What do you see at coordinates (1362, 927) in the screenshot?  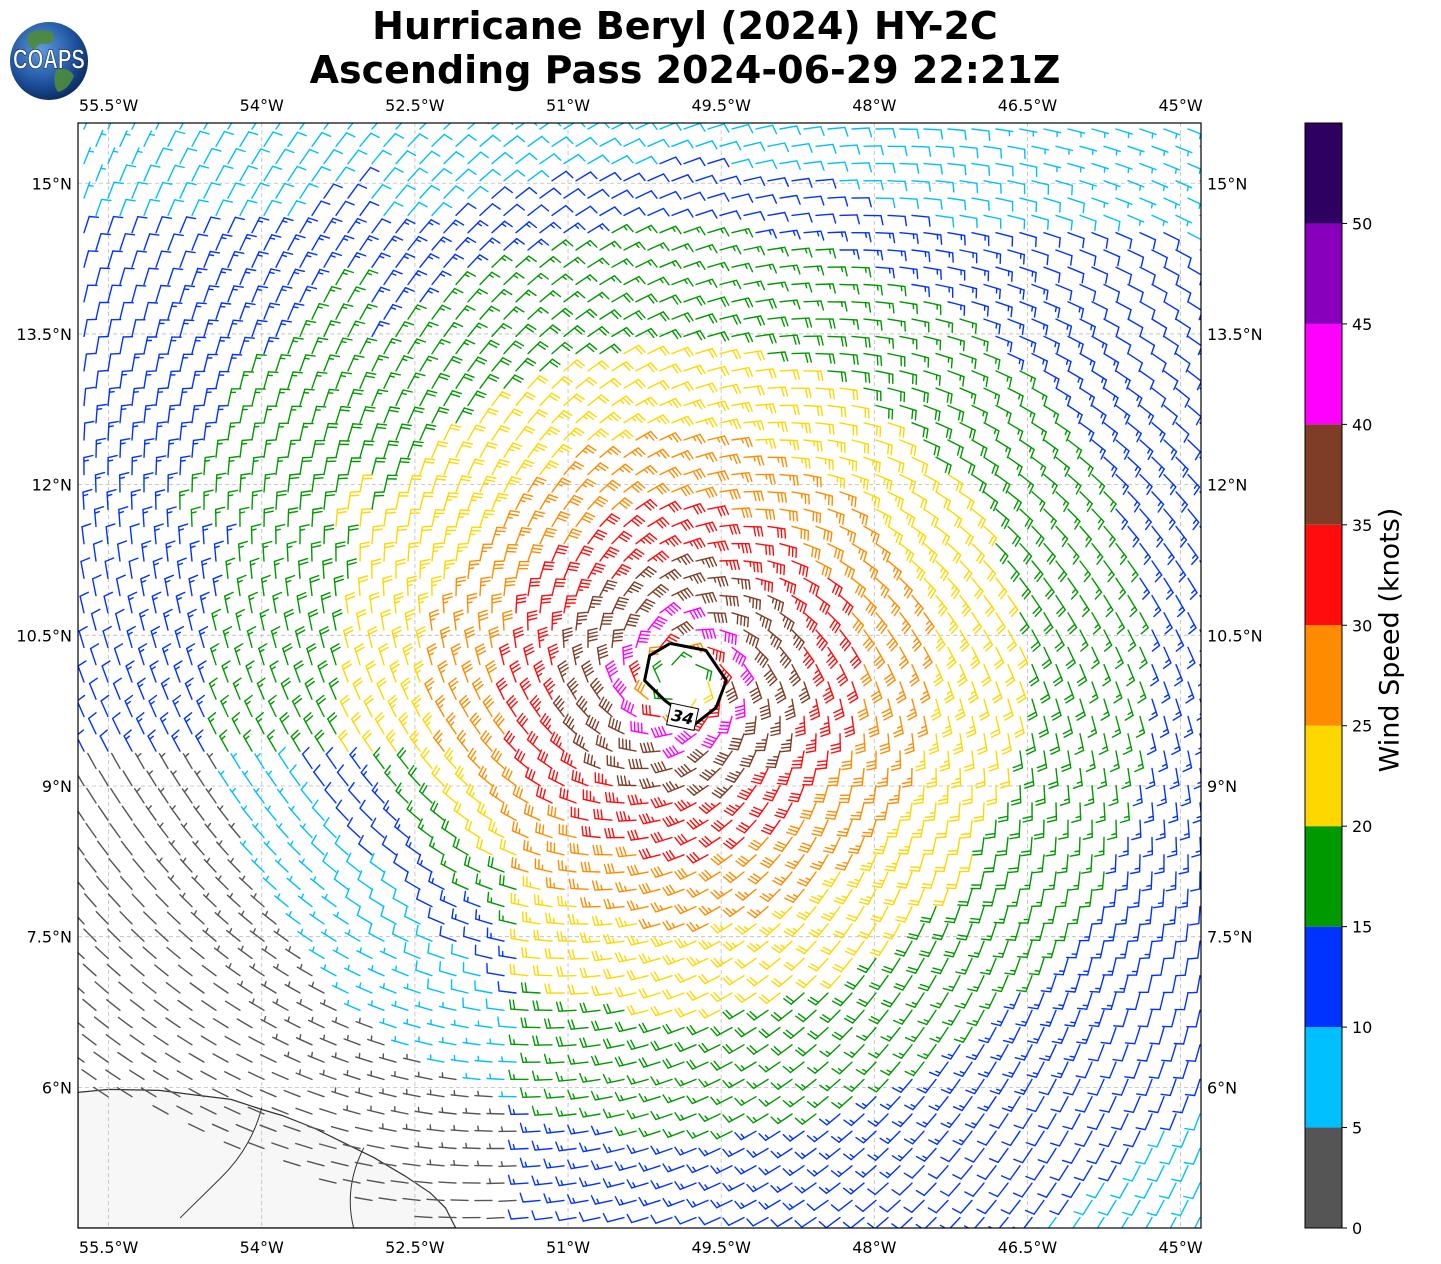 I see `colorbar-tick-label: 15` at bounding box center [1362, 927].